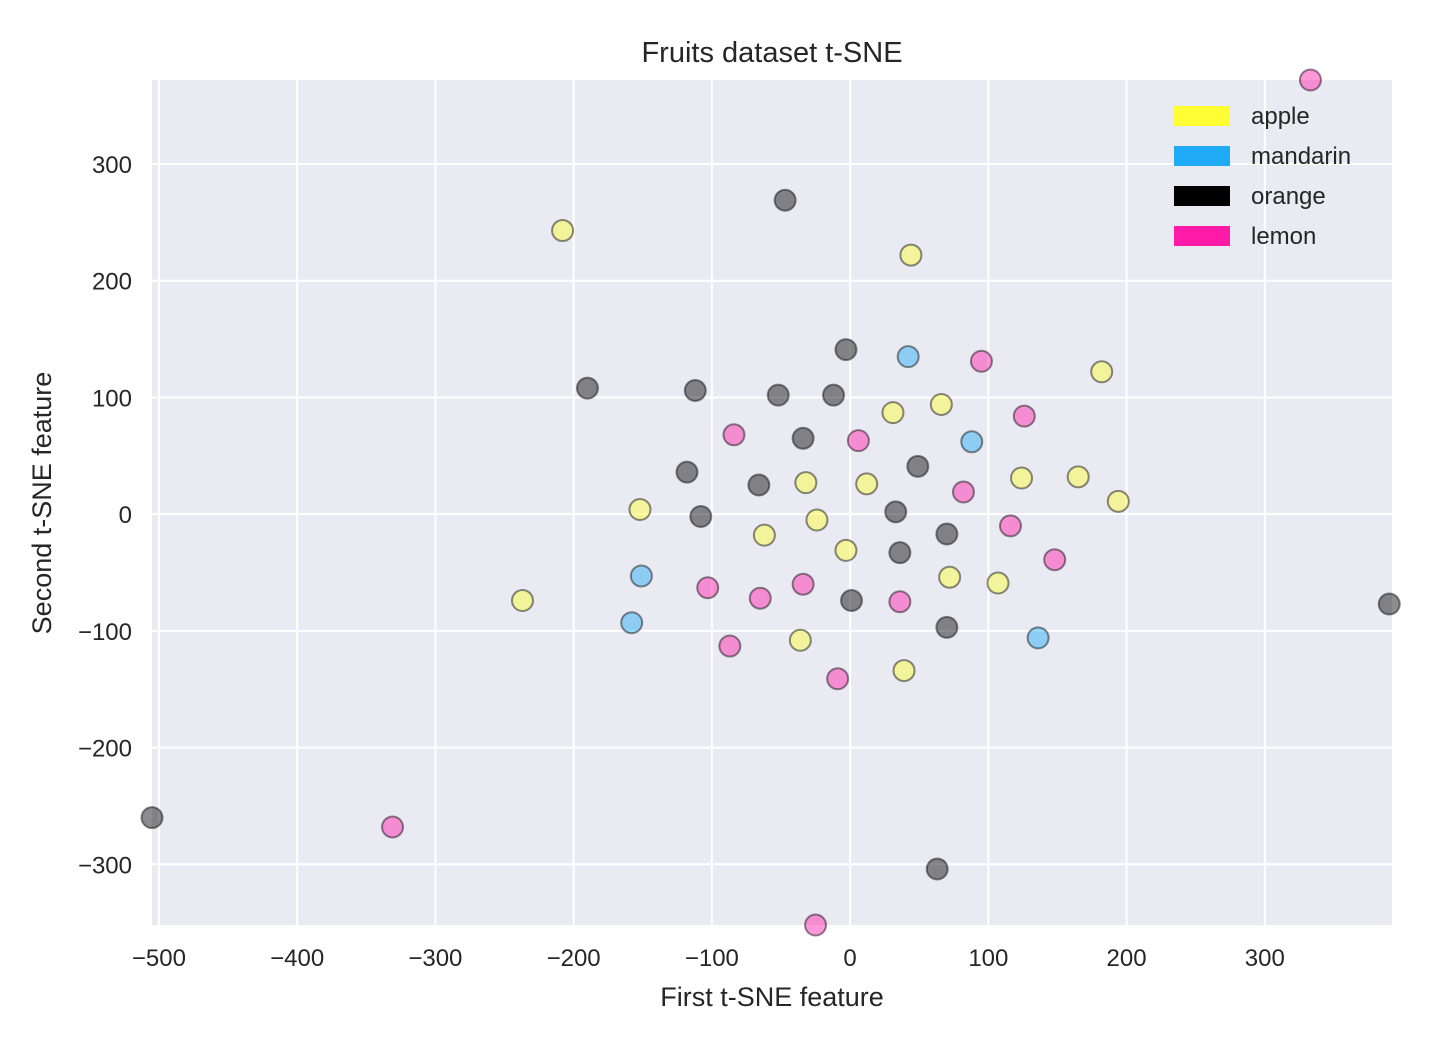  Describe the element at coordinates (105, 749) in the screenshot. I see `y-tick-label: −200` at that location.